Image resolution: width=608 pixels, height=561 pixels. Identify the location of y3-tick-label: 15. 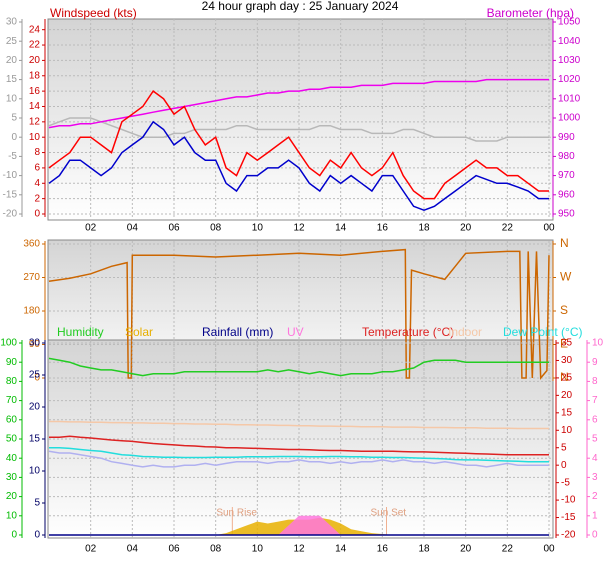
(567, 412).